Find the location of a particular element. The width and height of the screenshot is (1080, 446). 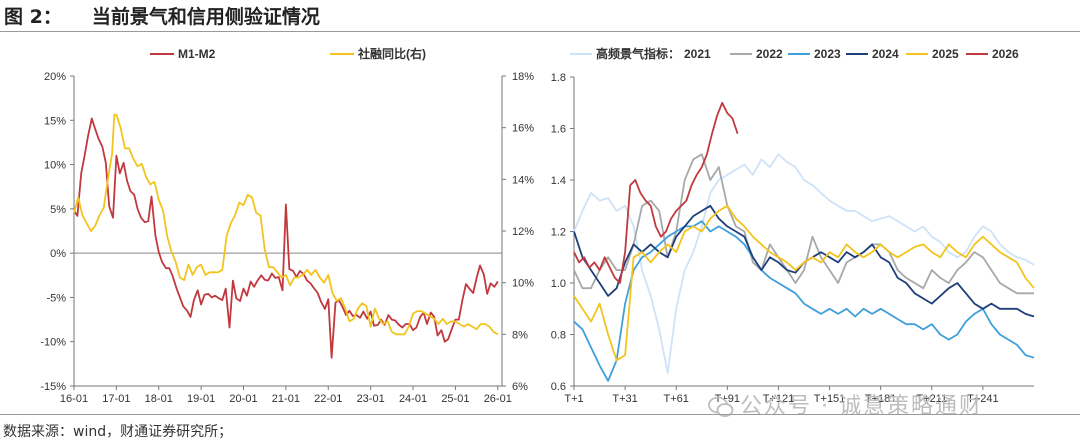

legend-label: 2025 is located at coordinates (945, 54).